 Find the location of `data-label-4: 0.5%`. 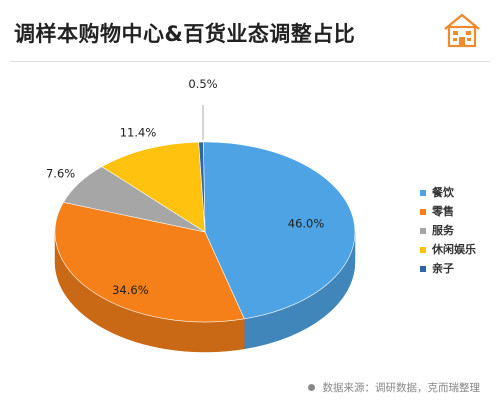

data-label-4: 0.5% is located at coordinates (202, 84).